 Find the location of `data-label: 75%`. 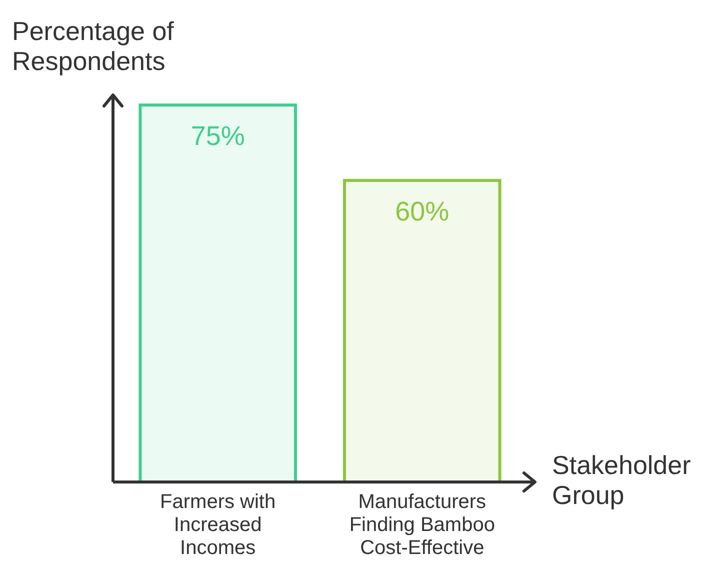

data-label: 75% is located at coordinates (217, 136).